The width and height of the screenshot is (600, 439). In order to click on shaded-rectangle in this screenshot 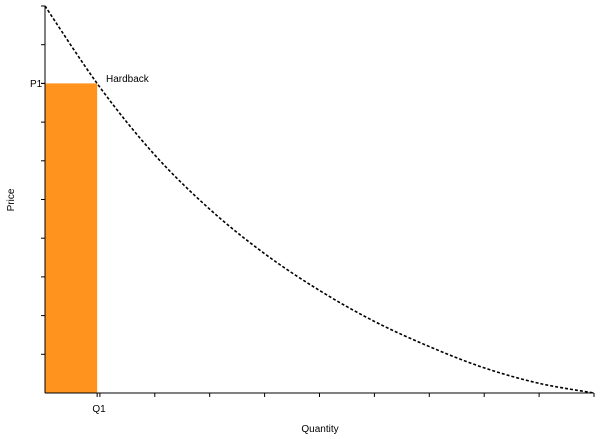, I will do `click(71, 238)`.